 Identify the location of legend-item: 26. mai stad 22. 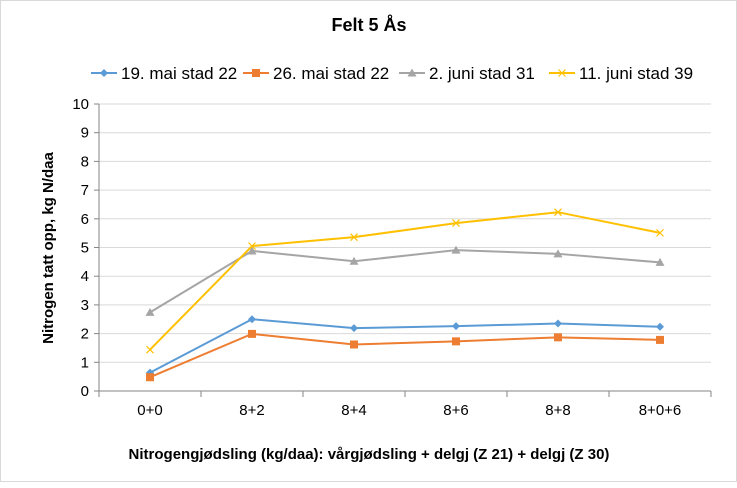
(316, 73).